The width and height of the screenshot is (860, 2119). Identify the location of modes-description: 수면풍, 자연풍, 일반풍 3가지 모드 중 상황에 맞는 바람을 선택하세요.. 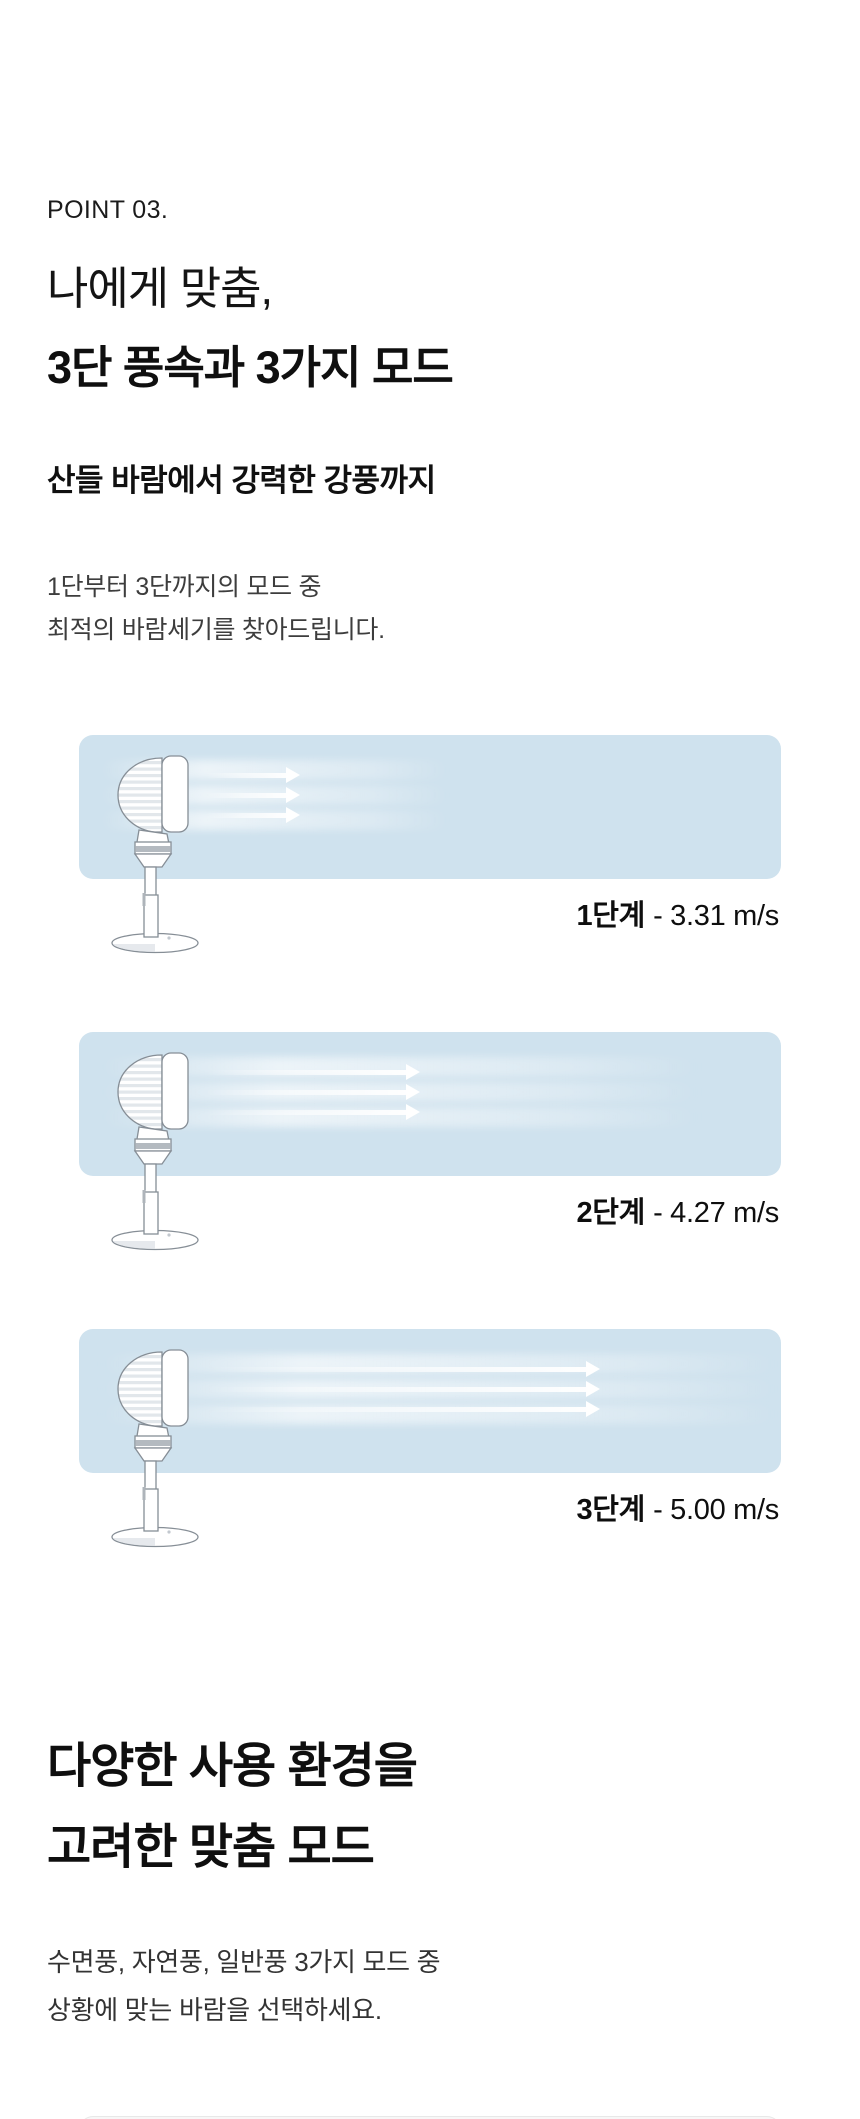
(244, 1986).